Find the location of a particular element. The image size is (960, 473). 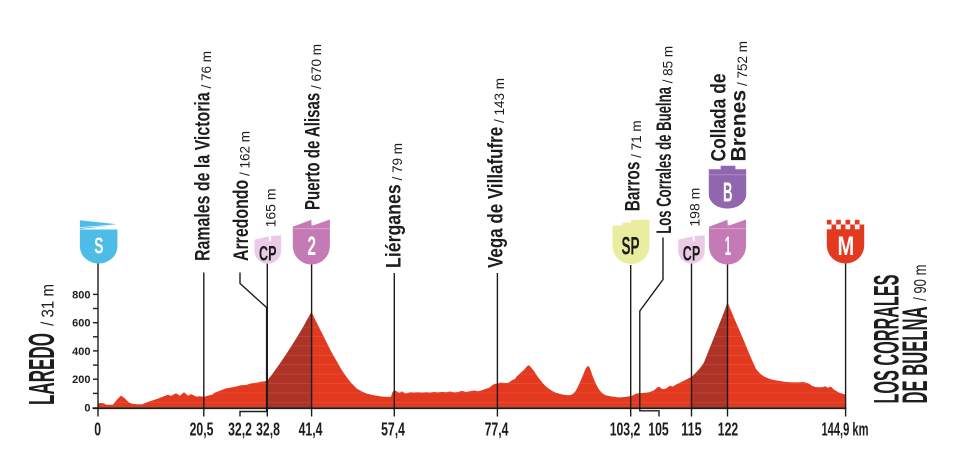

svg-text: / 76 m is located at coordinates (206, 71).